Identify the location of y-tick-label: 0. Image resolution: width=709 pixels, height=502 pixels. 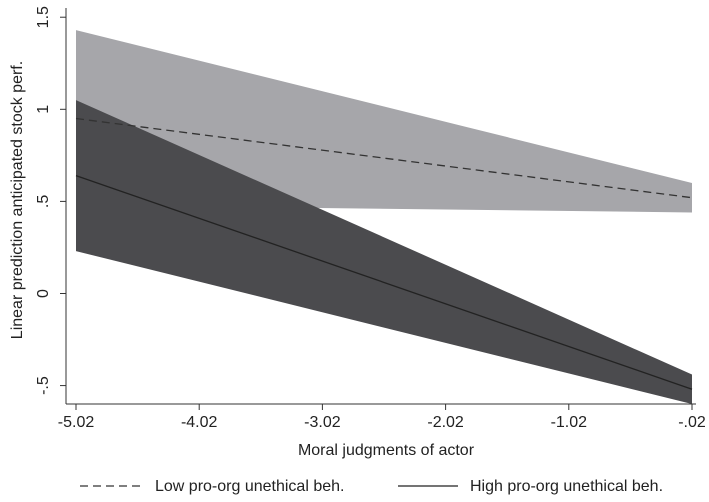
(43, 293).